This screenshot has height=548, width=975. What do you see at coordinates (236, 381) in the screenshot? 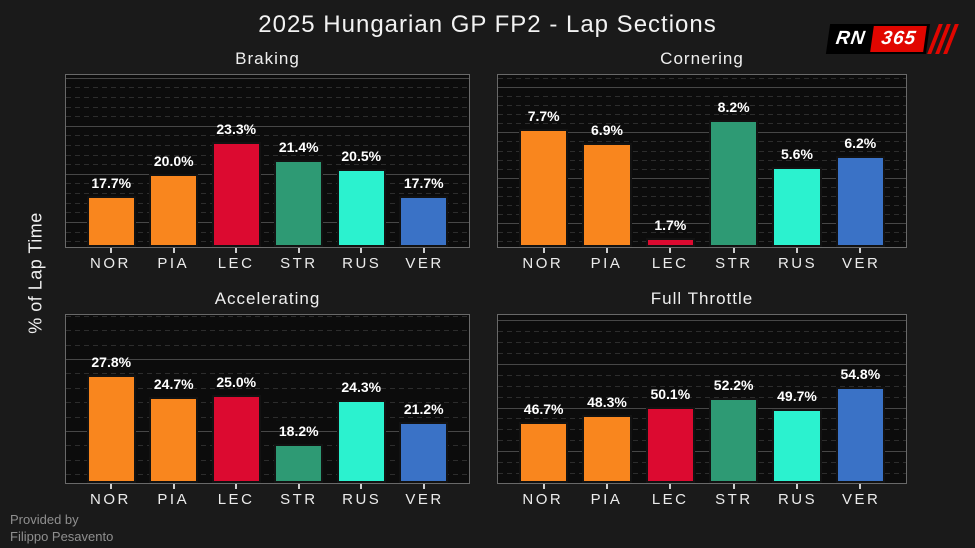
I see `value-label-lec: 25.0%` at bounding box center [236, 381].